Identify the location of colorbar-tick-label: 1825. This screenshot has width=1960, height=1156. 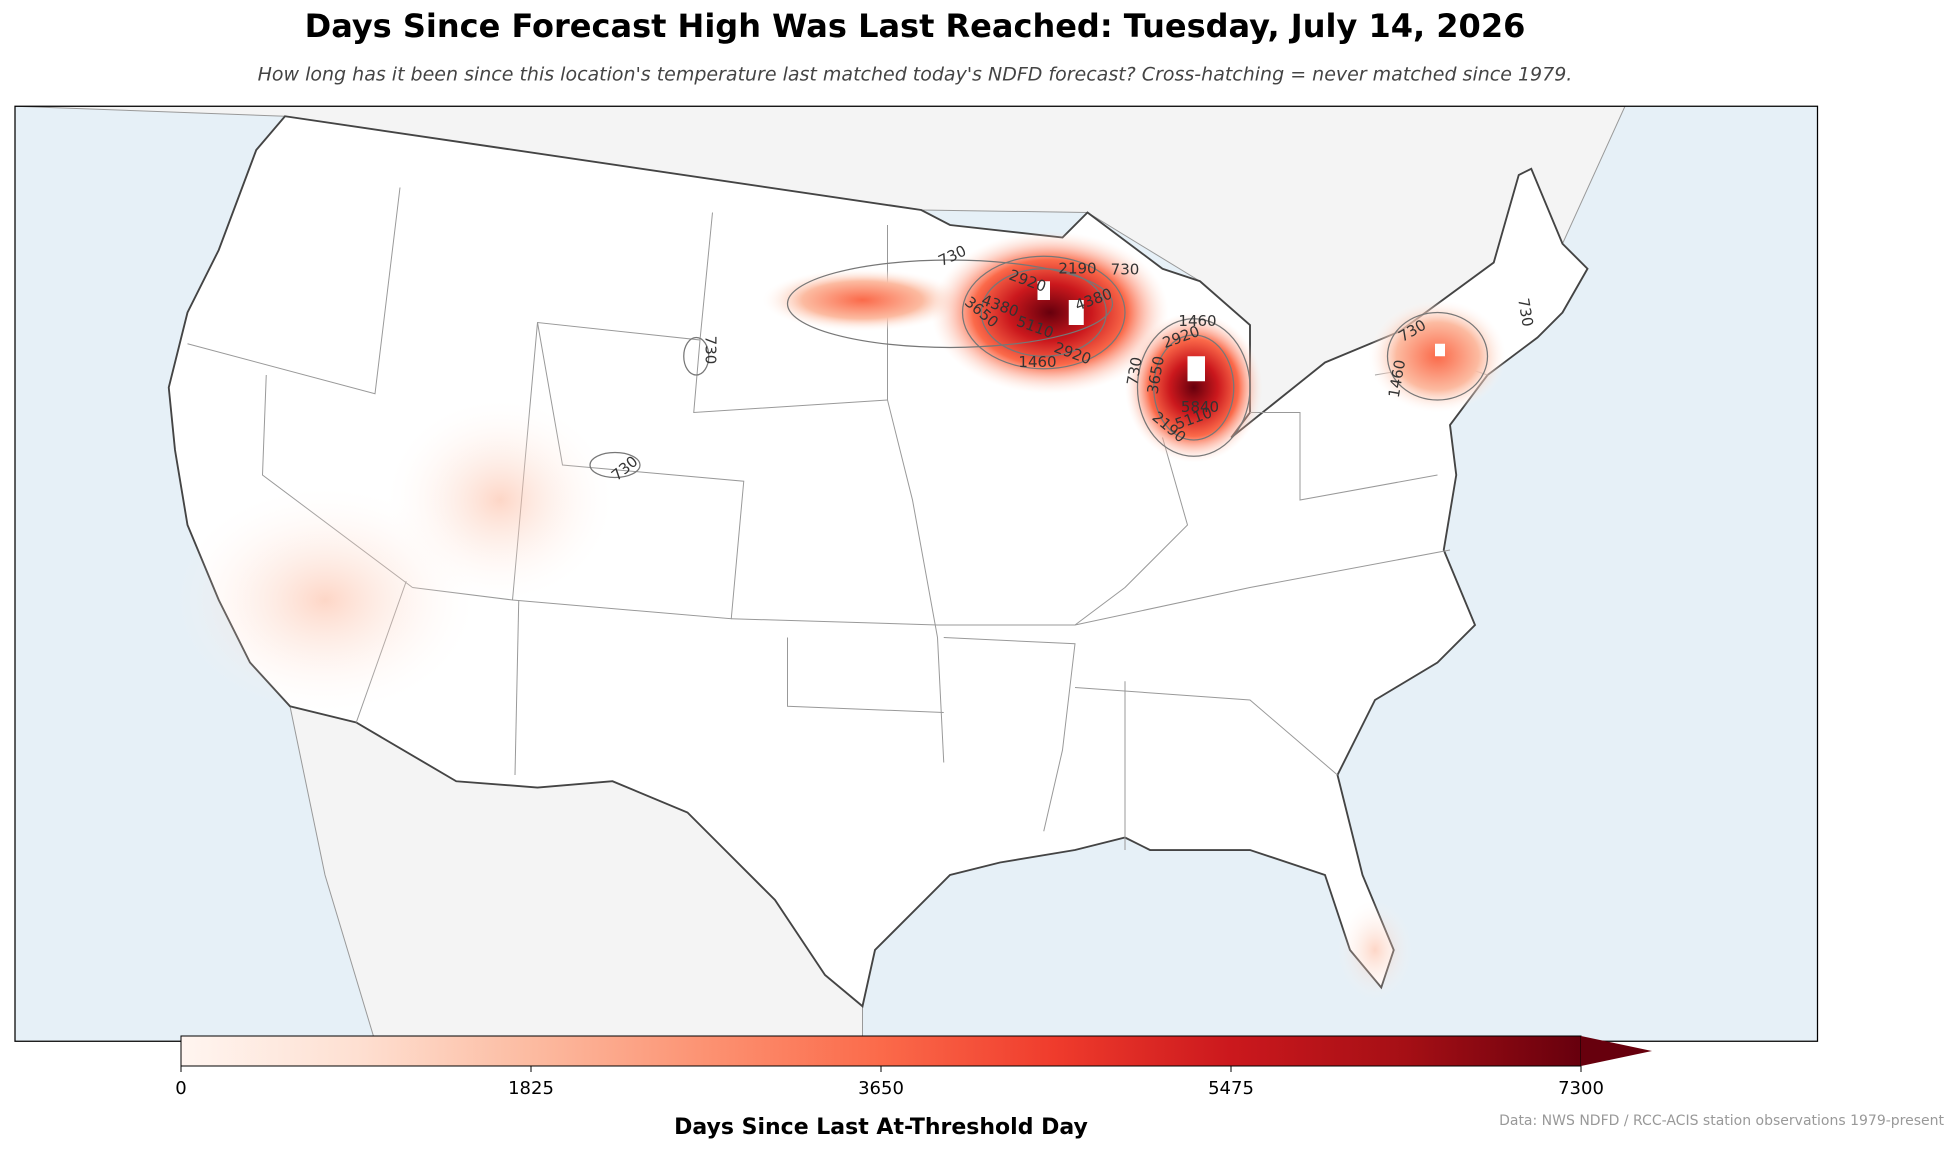
(531, 1088).